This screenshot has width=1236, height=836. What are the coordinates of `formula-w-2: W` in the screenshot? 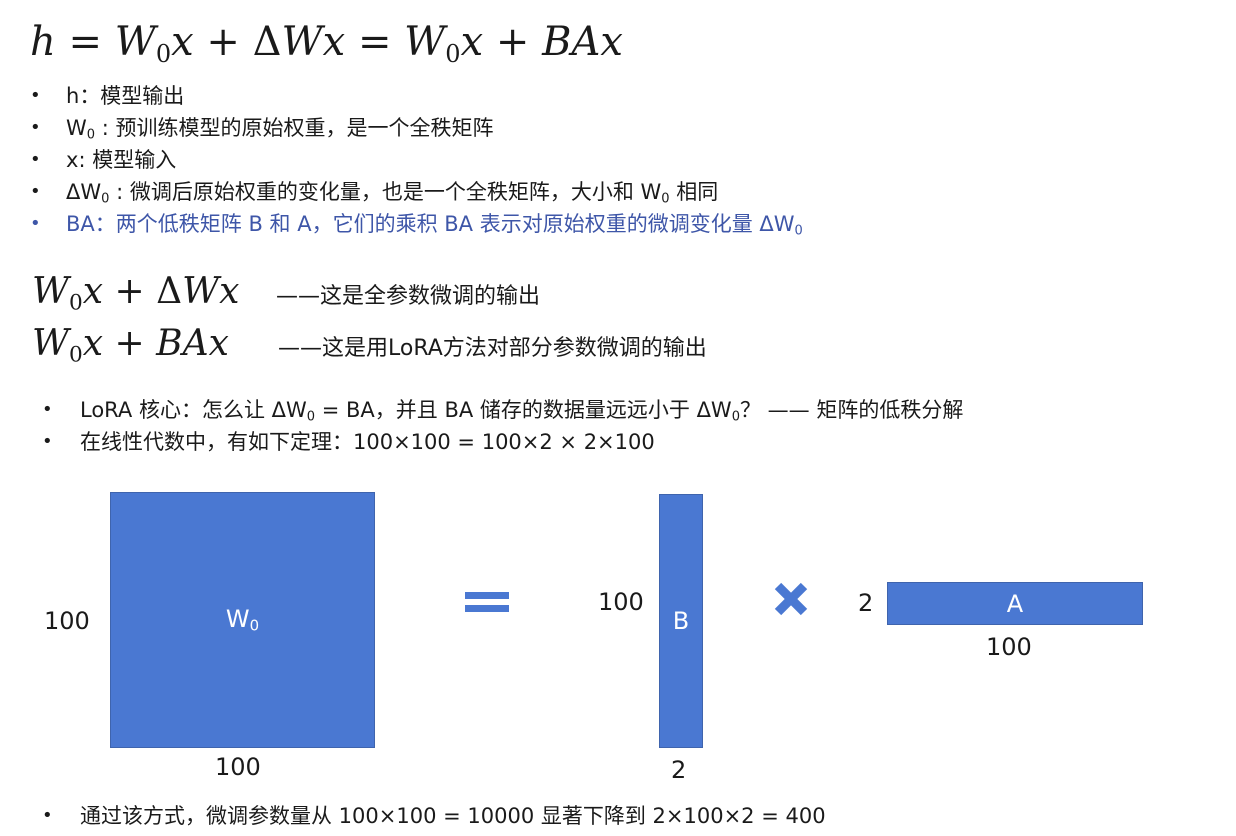 It's located at (302, 42).